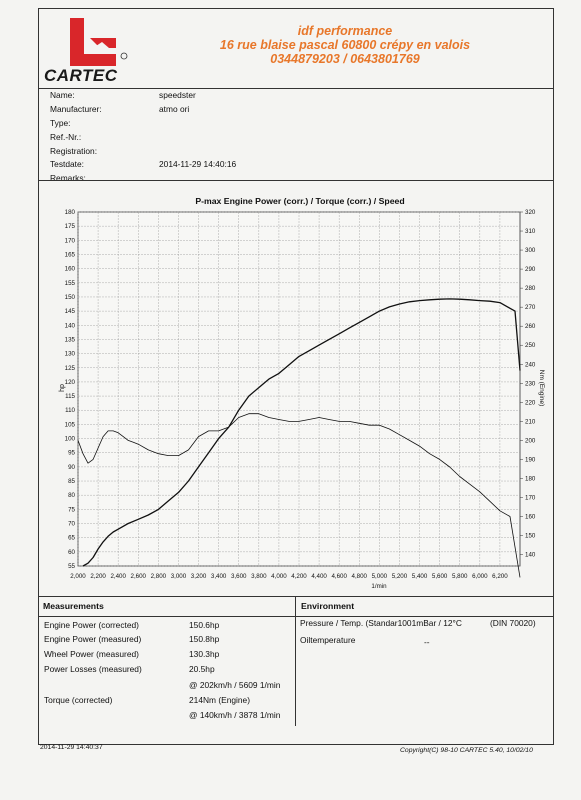 The height and width of the screenshot is (800, 581). I want to click on y-right-tick-label: 220, so click(530, 402).